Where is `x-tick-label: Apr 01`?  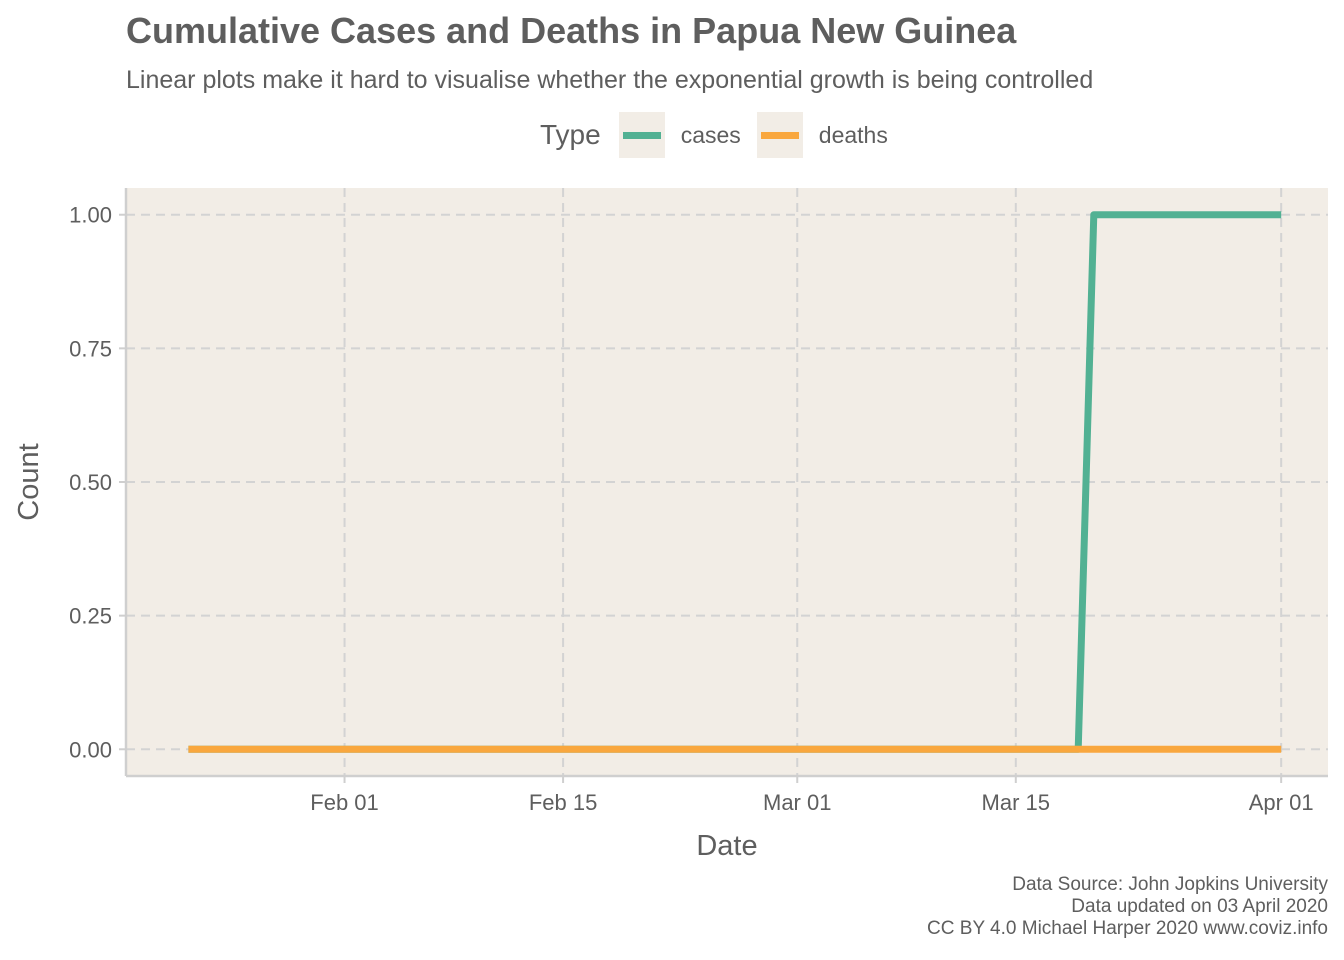
x-tick-label: Apr 01 is located at coordinates (1281, 802).